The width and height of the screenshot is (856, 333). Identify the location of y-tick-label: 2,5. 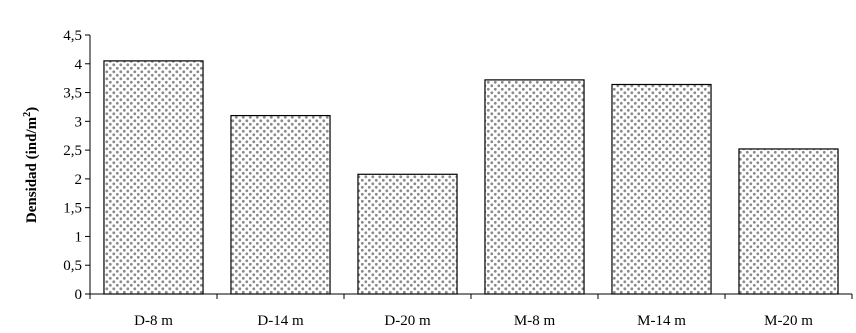
(72, 151).